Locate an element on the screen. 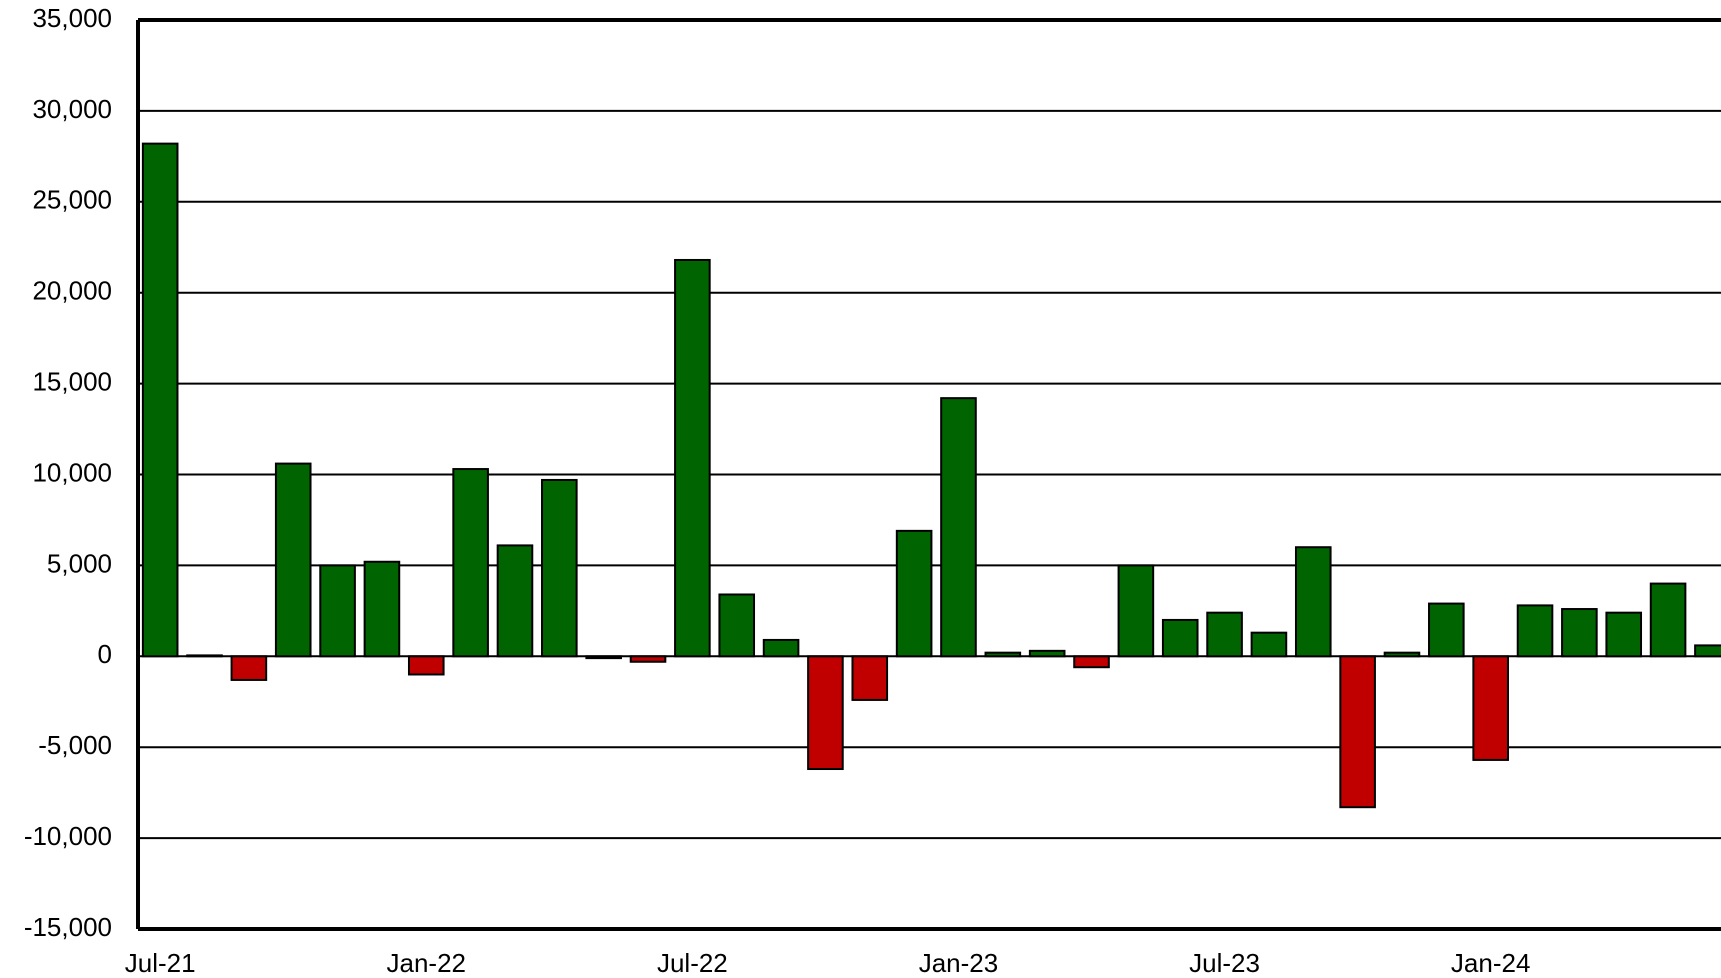 The height and width of the screenshot is (978, 1721). y-tick-label: 25,000 is located at coordinates (72, 200).